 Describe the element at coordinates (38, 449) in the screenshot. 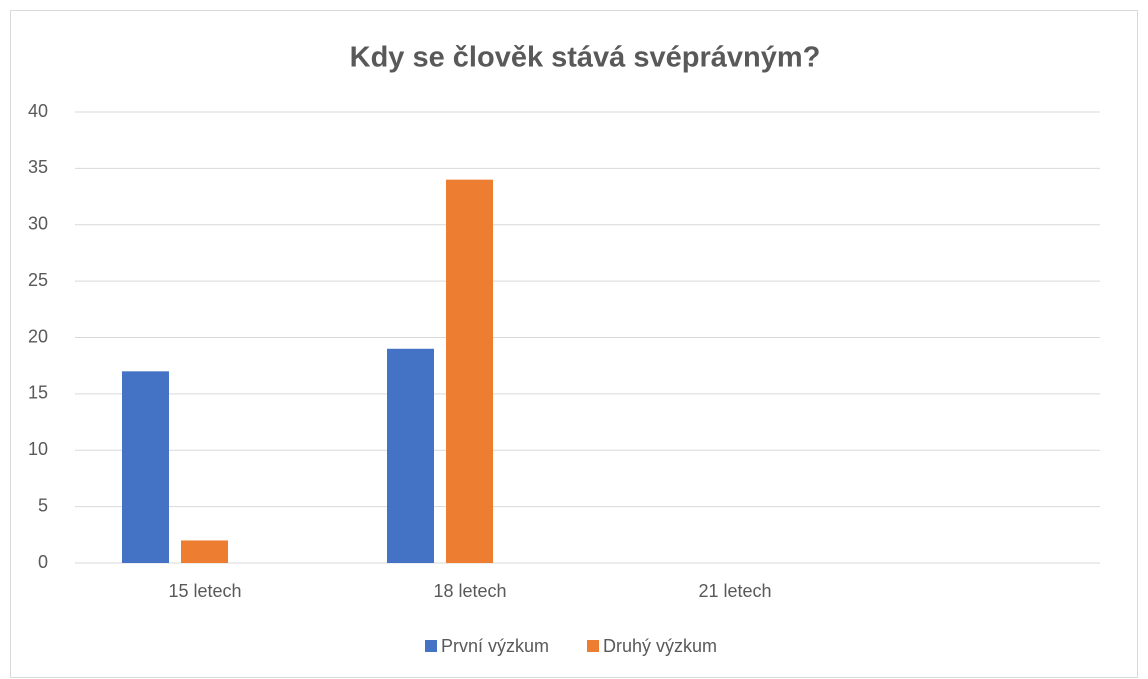

I see `y-tick-label: 10` at that location.